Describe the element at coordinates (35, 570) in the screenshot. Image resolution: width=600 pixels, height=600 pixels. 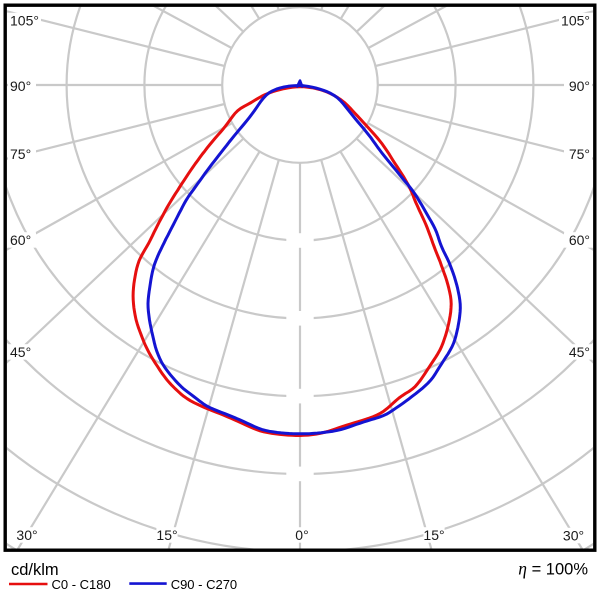
I see `svg-text: cd/klm` at that location.